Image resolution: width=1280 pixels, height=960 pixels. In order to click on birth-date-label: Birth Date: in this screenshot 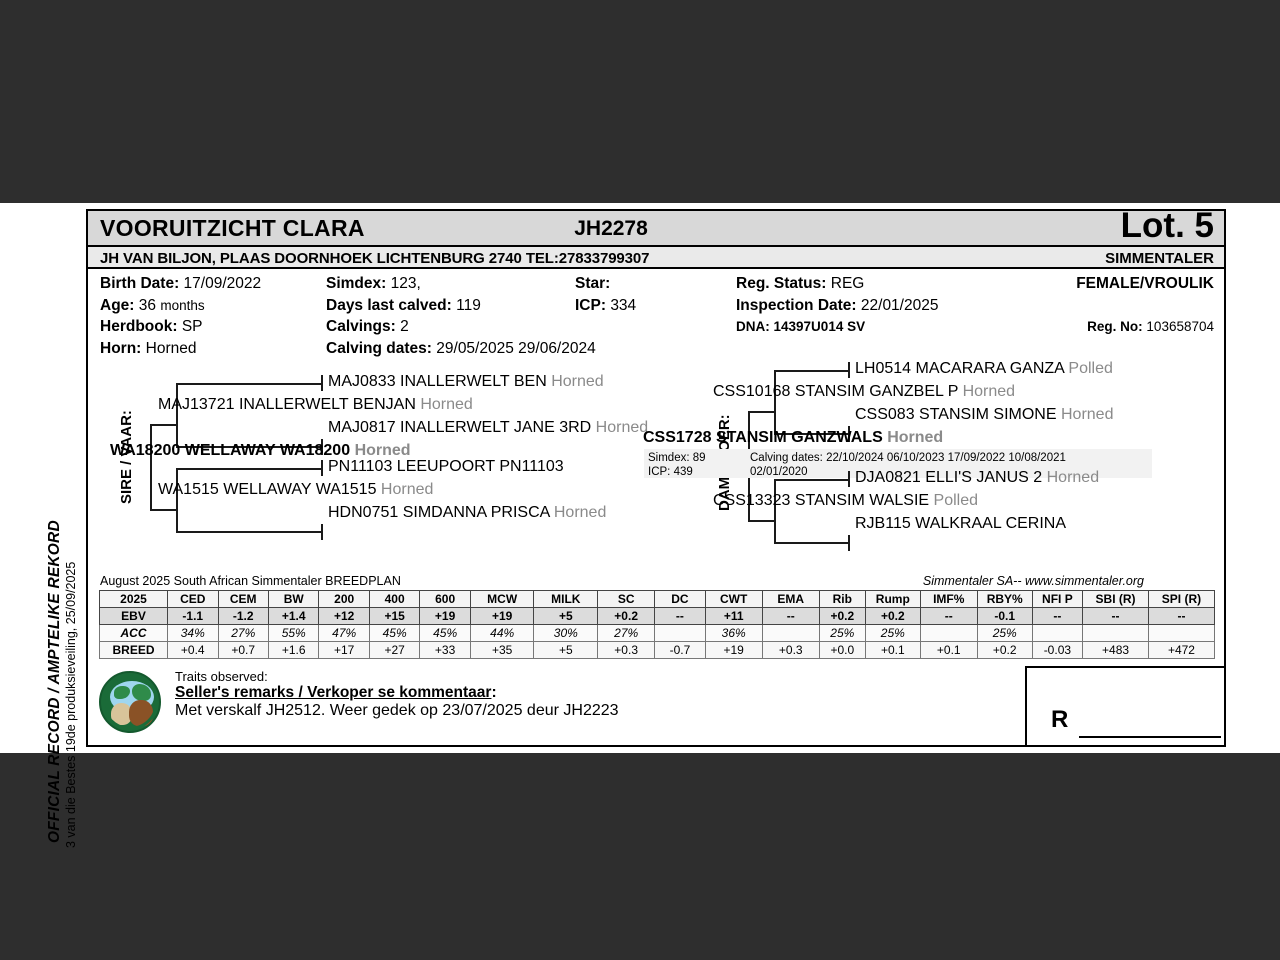, I will do `click(140, 283)`.